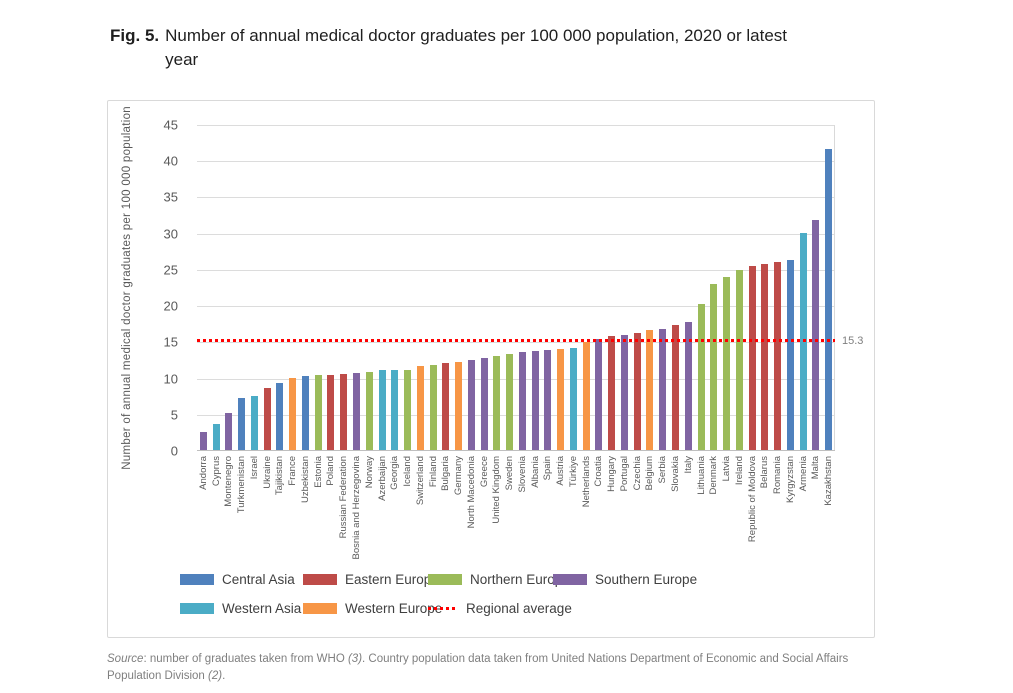 The height and width of the screenshot is (693, 1013). I want to click on x-category-label-text: Italy, so click(688, 465).